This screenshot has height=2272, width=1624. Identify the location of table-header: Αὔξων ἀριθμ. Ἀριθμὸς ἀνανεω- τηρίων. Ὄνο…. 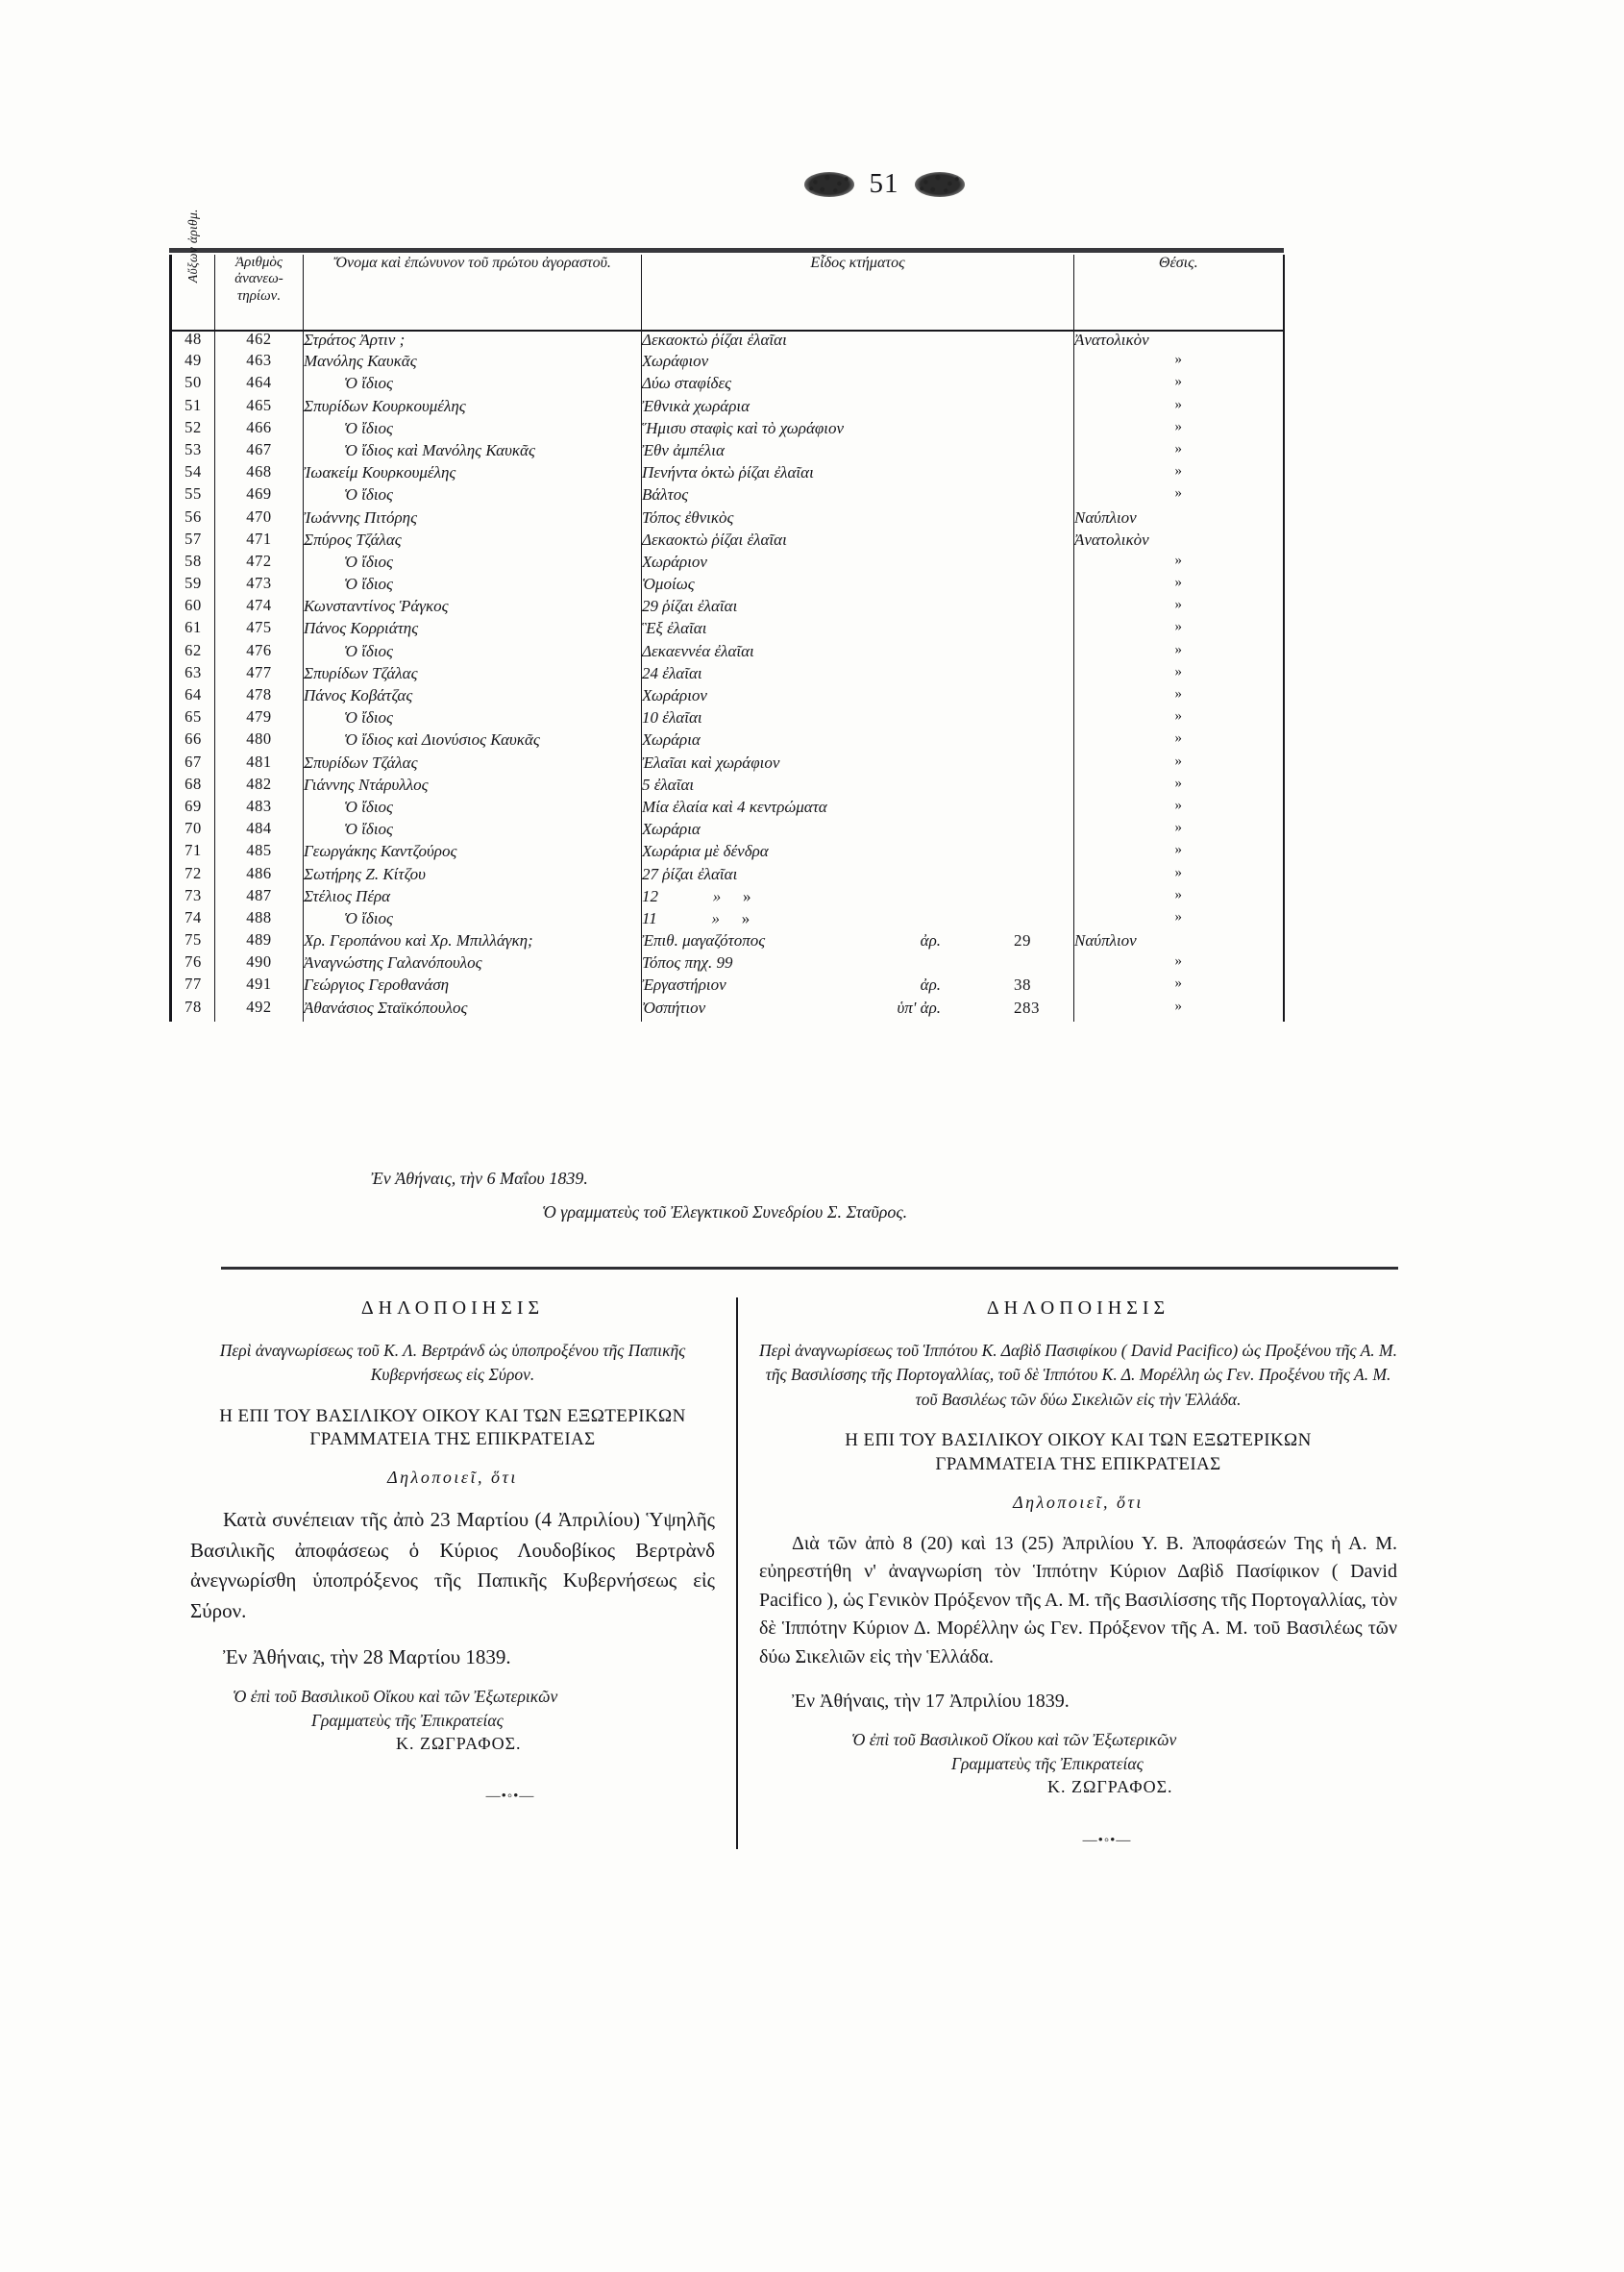
(727, 270).